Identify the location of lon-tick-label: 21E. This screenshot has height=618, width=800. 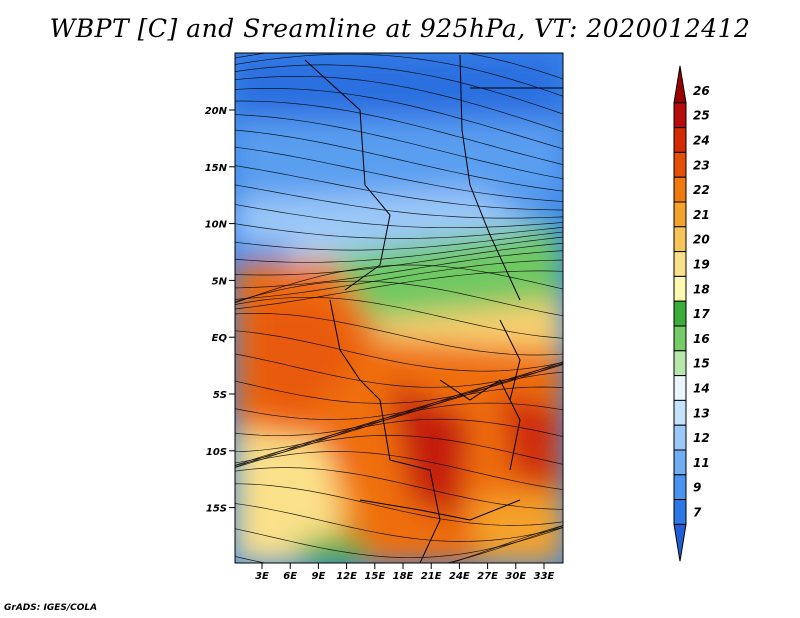
(431, 576).